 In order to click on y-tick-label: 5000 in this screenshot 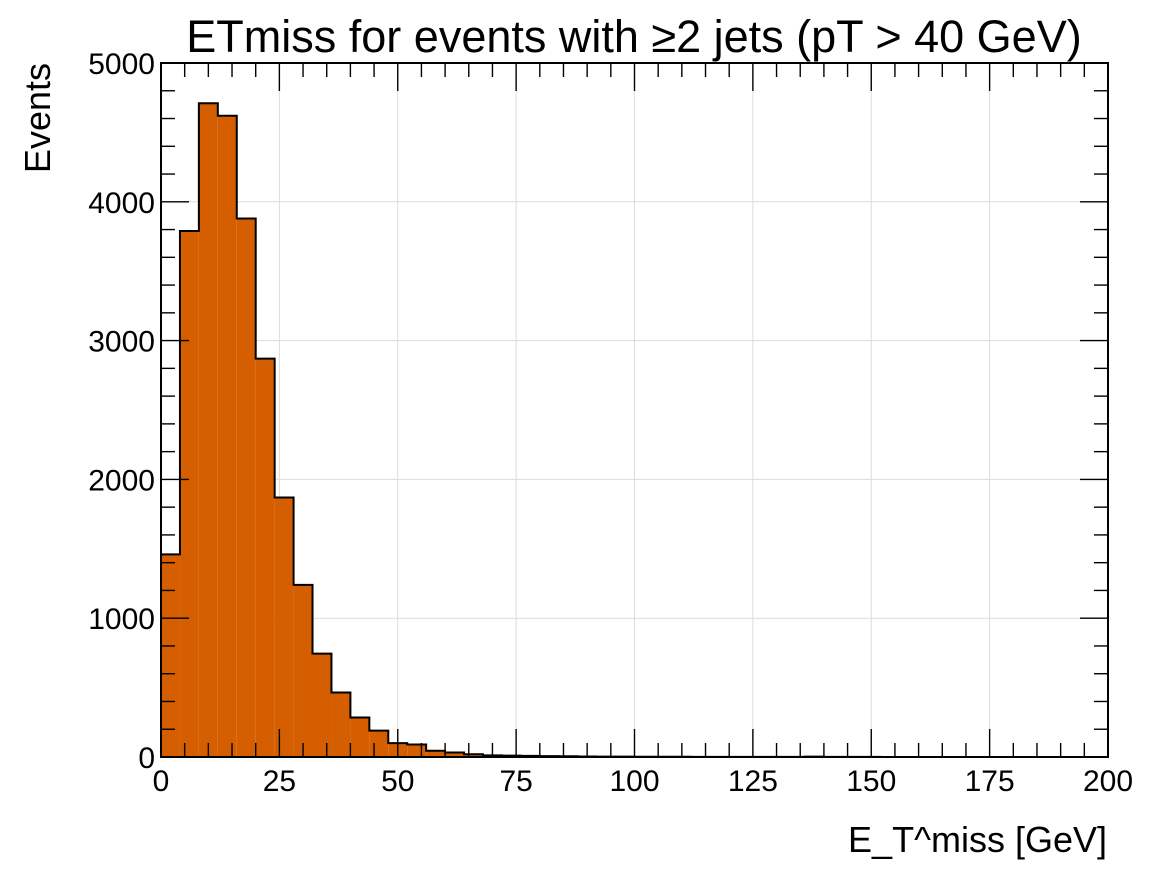, I will do `click(121, 64)`.